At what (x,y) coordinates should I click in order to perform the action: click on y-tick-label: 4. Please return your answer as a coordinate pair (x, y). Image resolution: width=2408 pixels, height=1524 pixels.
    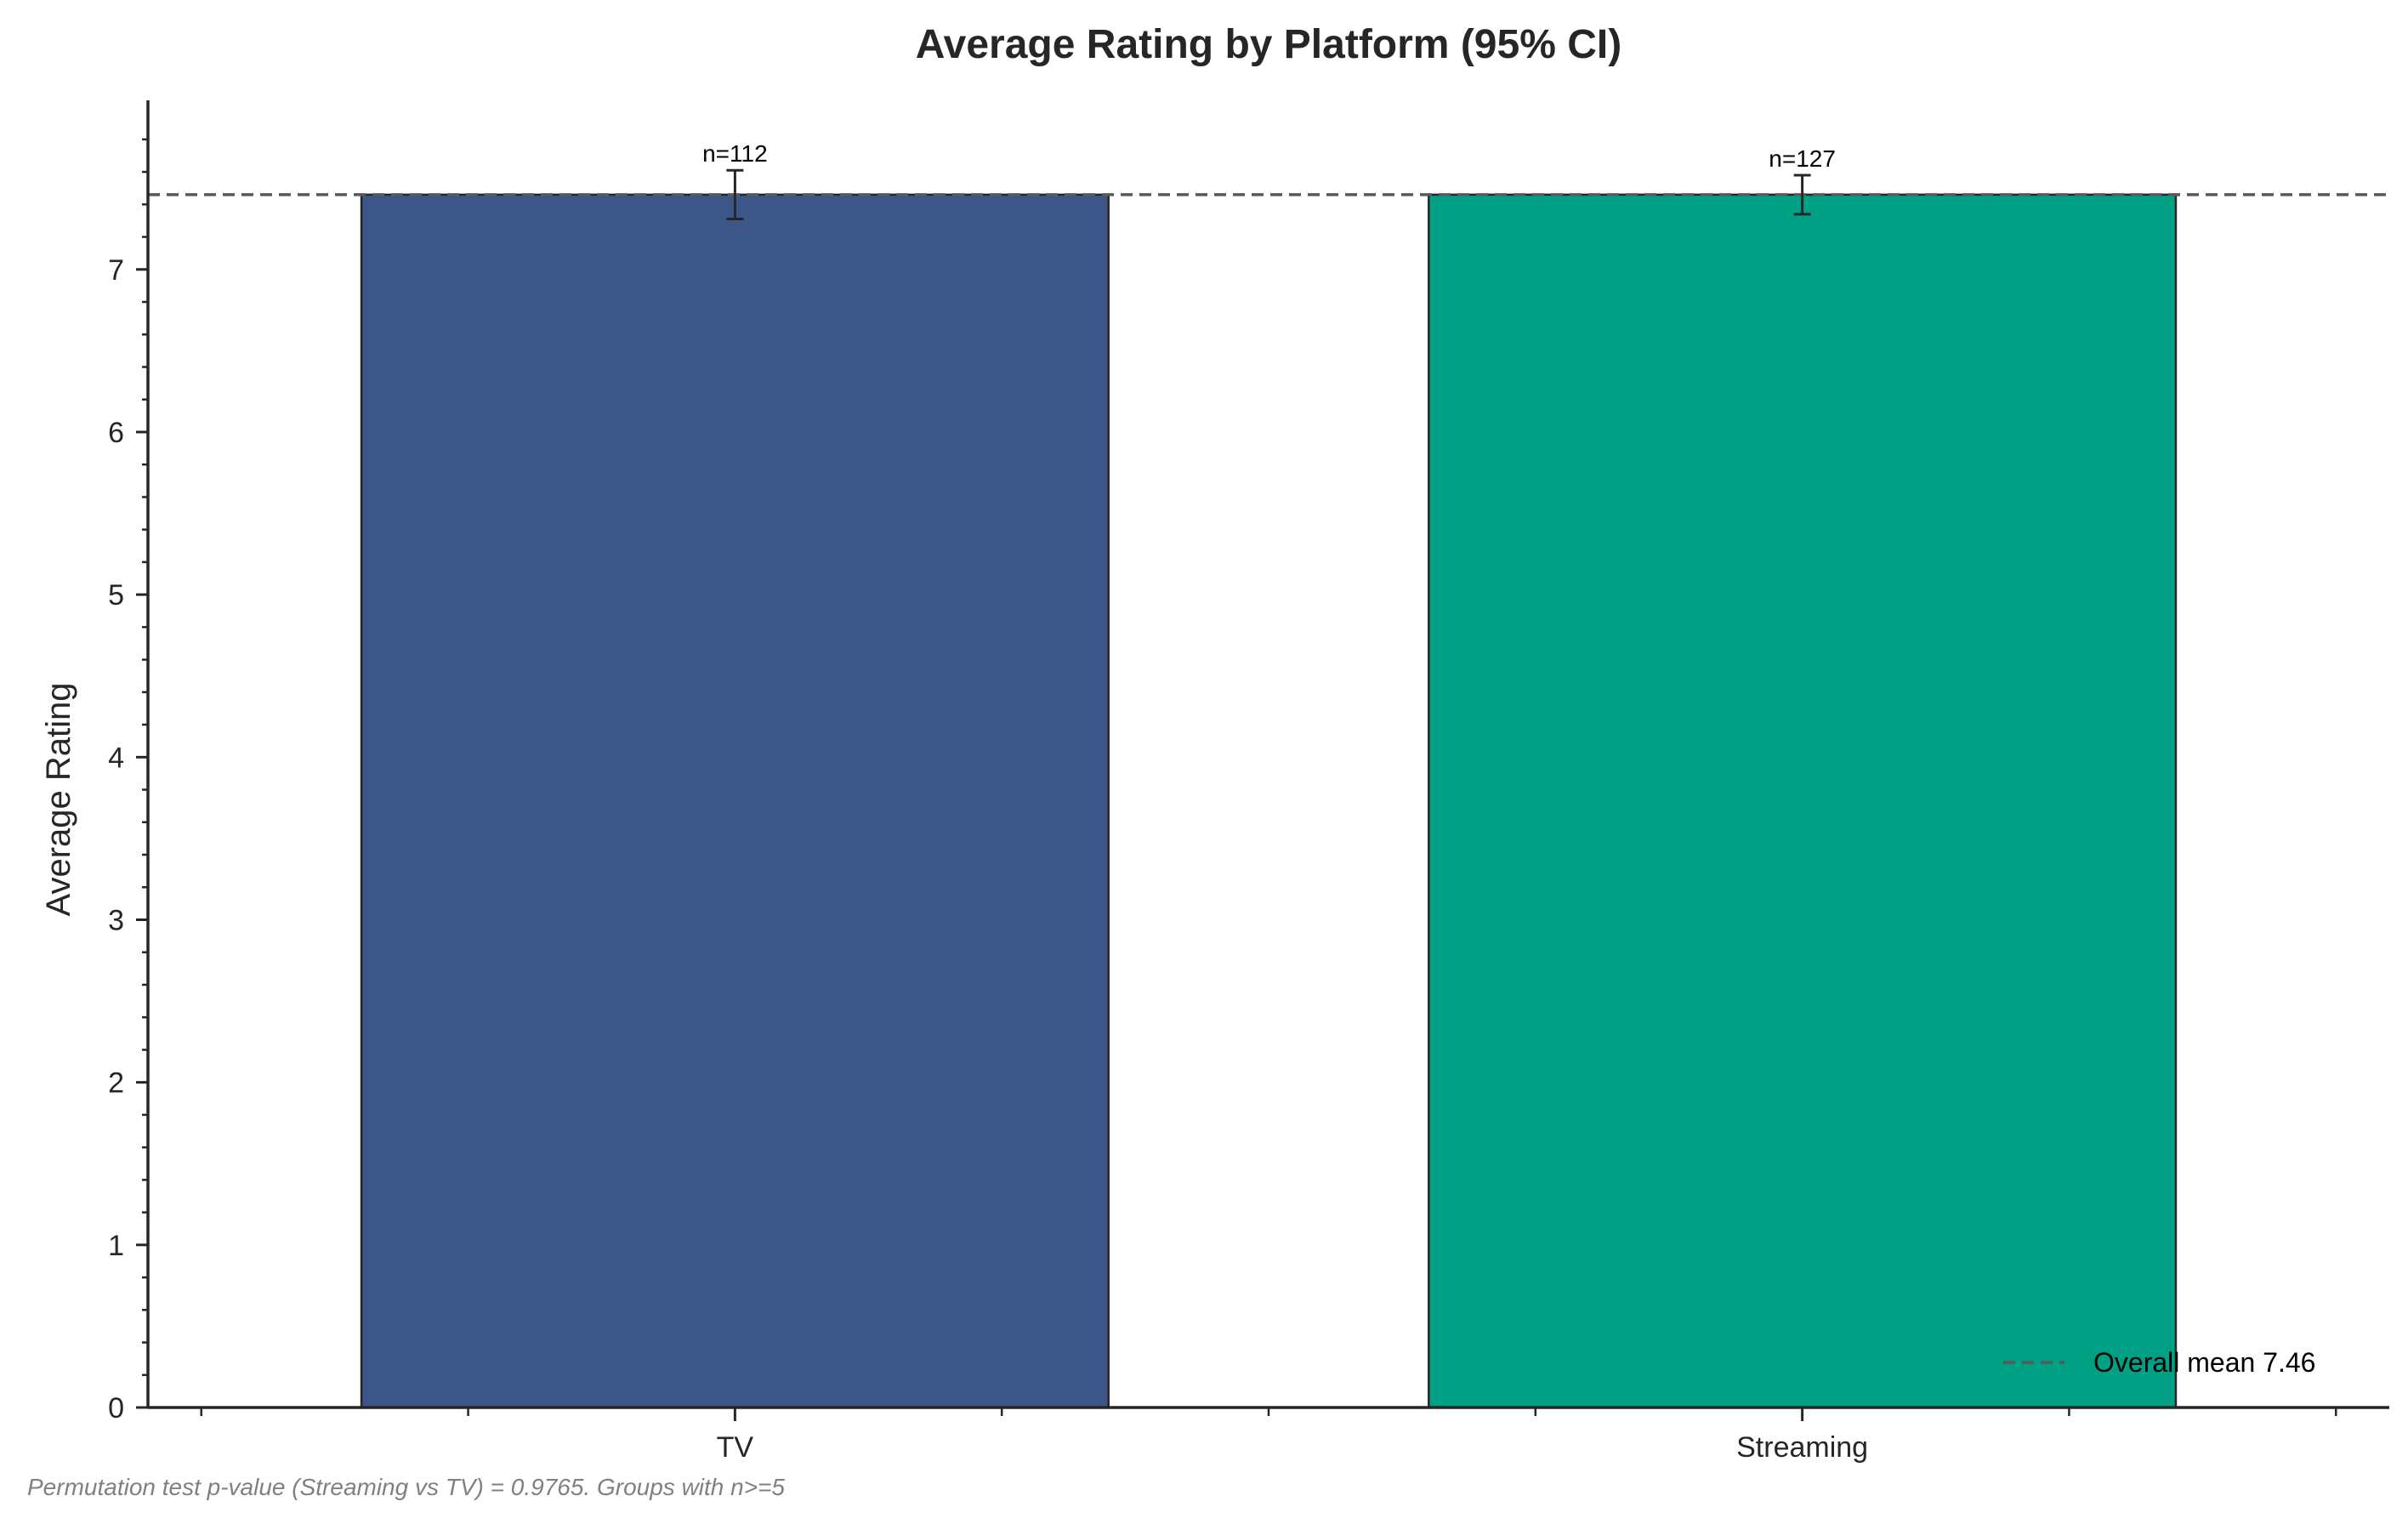
    Looking at the image, I should click on (116, 758).